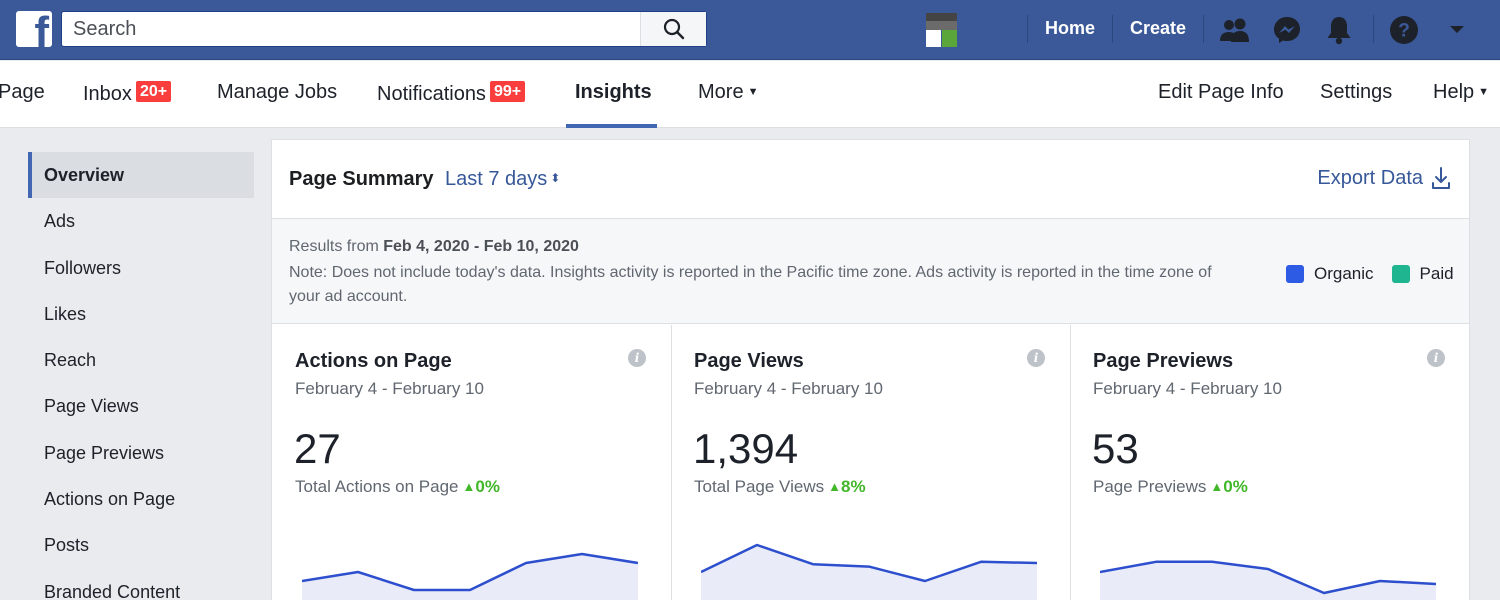 The image size is (1500, 600). Describe the element at coordinates (1356, 92) in the screenshot. I see `tab-settings: Settings` at that location.